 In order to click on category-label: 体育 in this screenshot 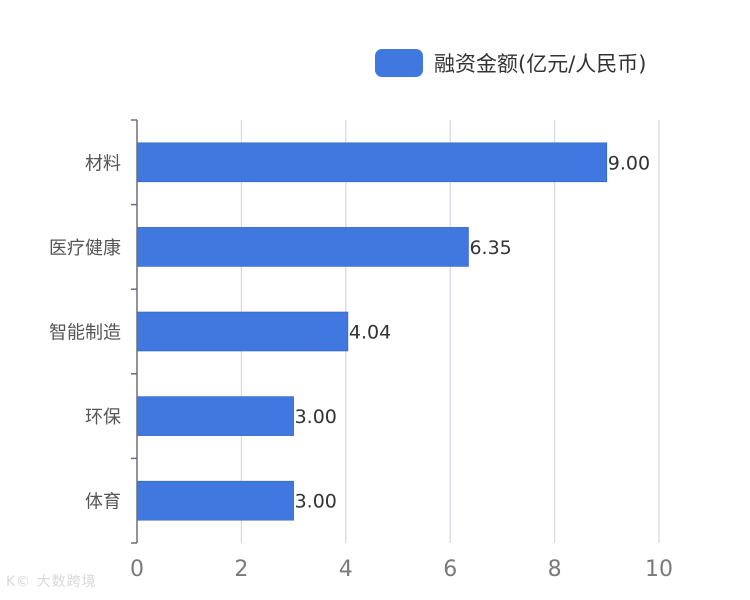, I will do `click(103, 502)`.